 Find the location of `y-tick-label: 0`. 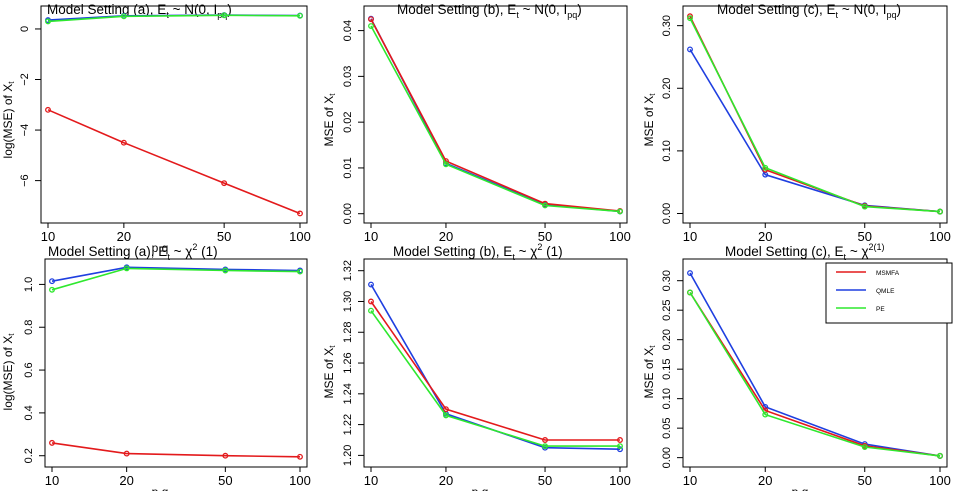

y-tick-label: 0 is located at coordinates (25, 29).